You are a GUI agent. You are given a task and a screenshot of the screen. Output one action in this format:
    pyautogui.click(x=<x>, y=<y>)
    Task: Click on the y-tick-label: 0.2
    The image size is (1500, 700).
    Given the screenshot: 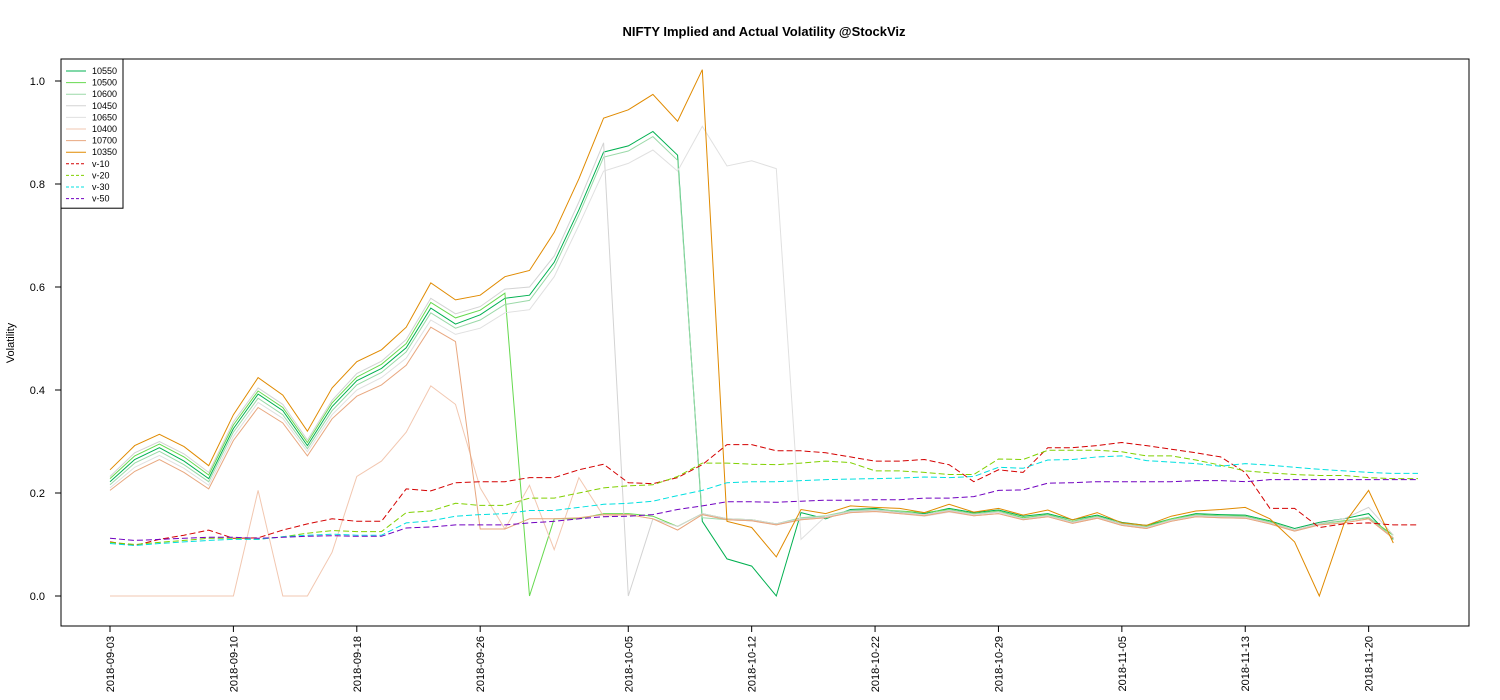 What is the action you would take?
    pyautogui.click(x=37, y=494)
    